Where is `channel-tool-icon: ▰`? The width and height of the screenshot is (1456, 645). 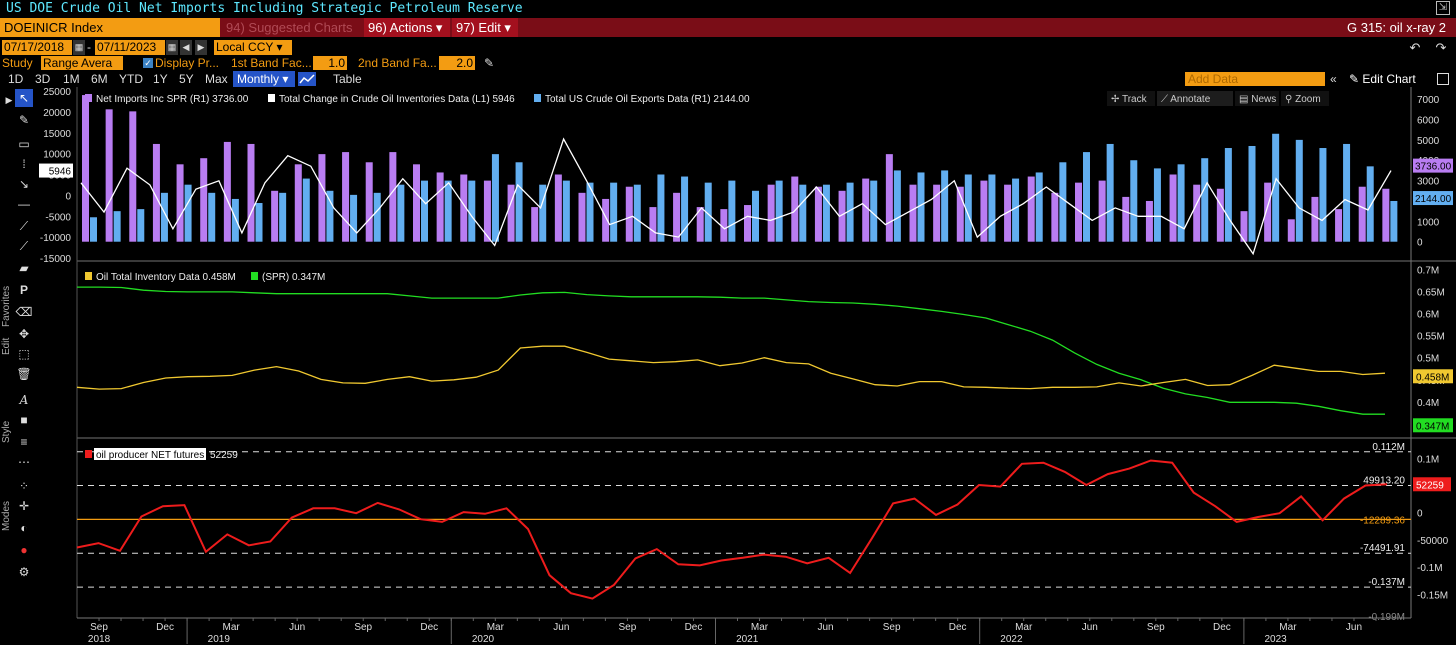 channel-tool-icon: ▰ is located at coordinates (24, 268).